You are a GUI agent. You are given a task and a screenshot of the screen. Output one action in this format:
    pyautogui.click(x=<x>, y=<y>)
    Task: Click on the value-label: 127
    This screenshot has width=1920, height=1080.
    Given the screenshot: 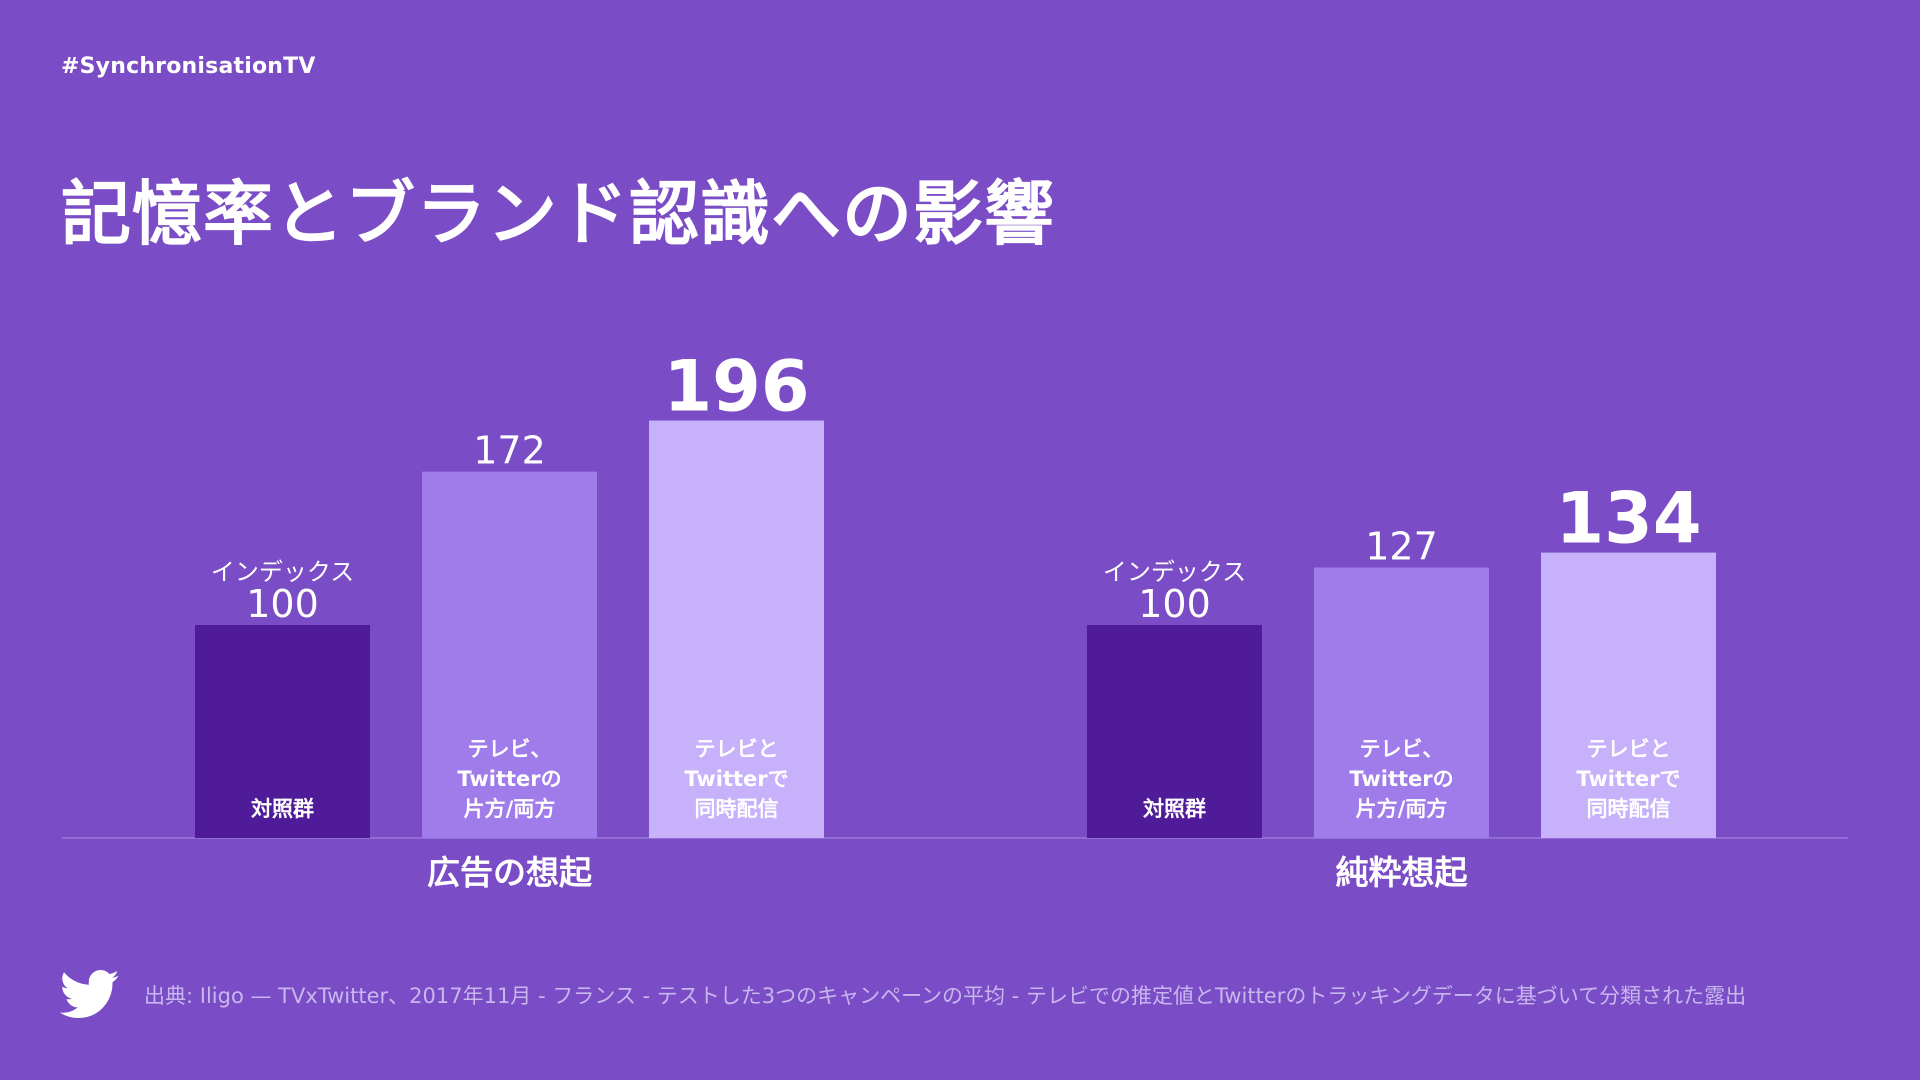 What is the action you would take?
    pyautogui.click(x=1401, y=546)
    